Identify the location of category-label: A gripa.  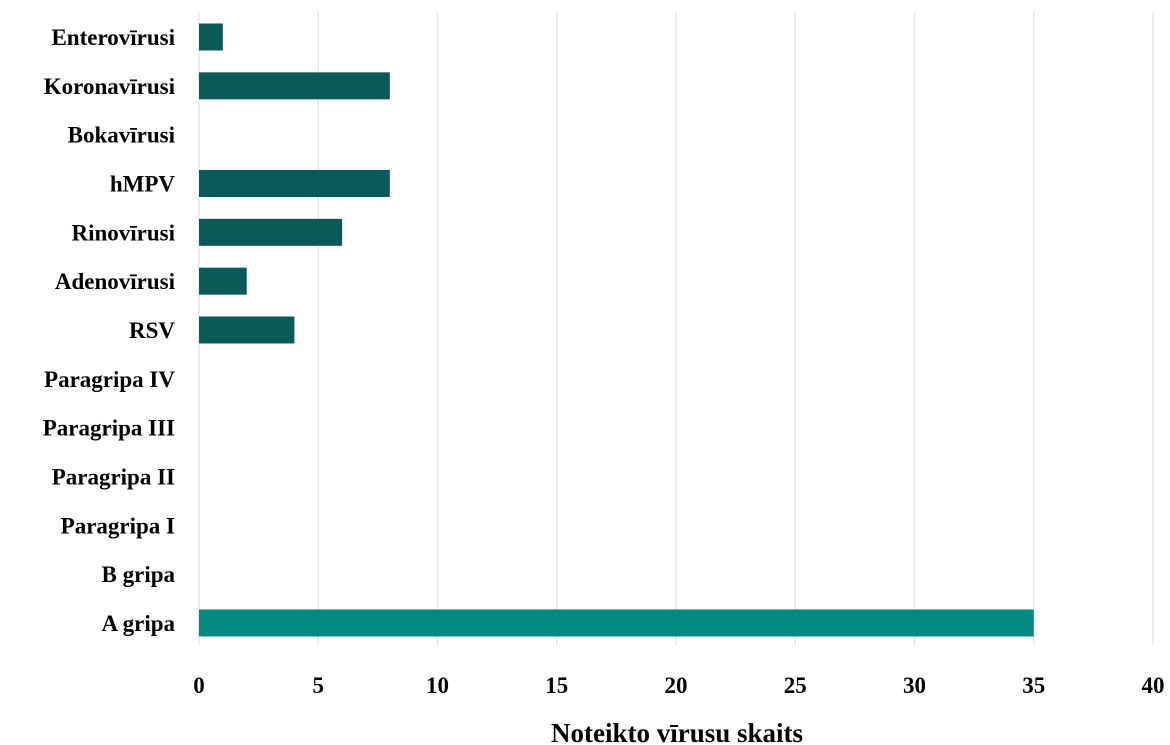
(139, 623).